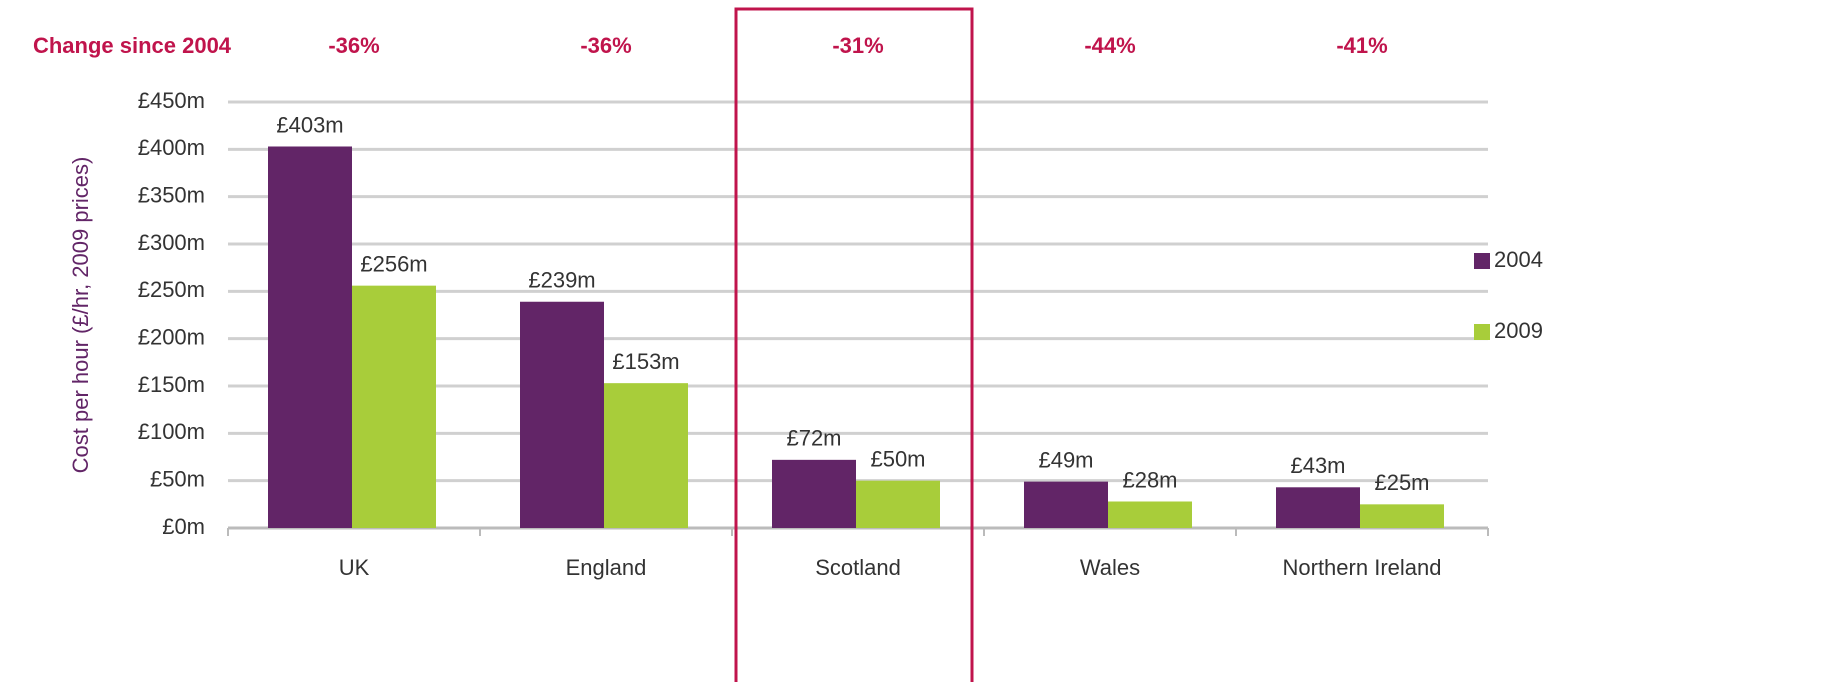 Image resolution: width=1828 pixels, height=682 pixels. I want to click on value-label: £239m, so click(561, 280).